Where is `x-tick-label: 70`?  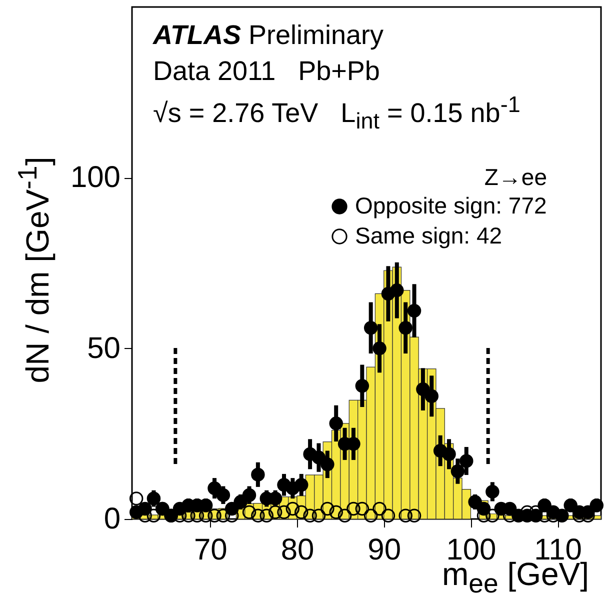 x-tick-label: 70 is located at coordinates (211, 550).